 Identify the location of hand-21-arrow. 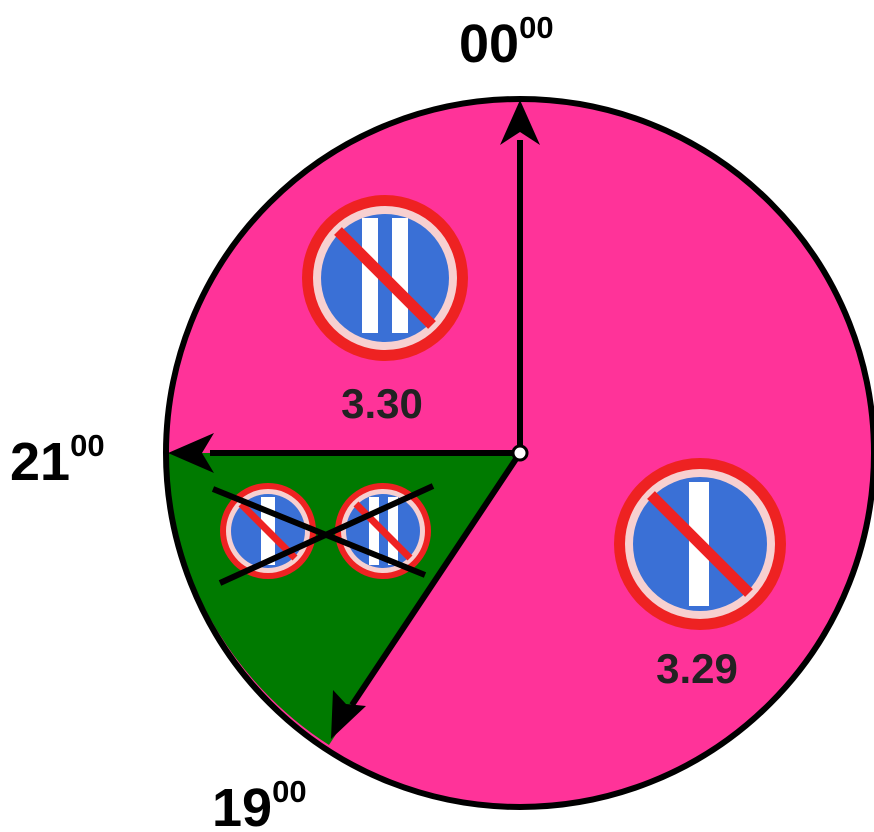
(344, 453).